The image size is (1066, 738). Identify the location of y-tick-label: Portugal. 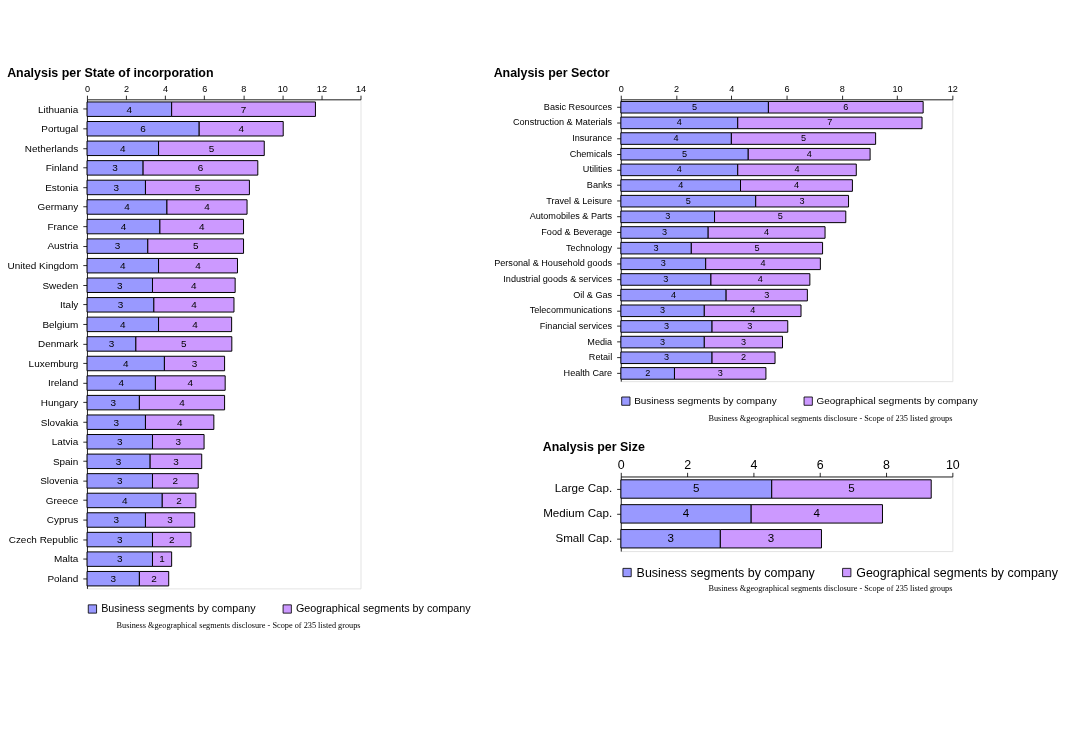
(60, 129).